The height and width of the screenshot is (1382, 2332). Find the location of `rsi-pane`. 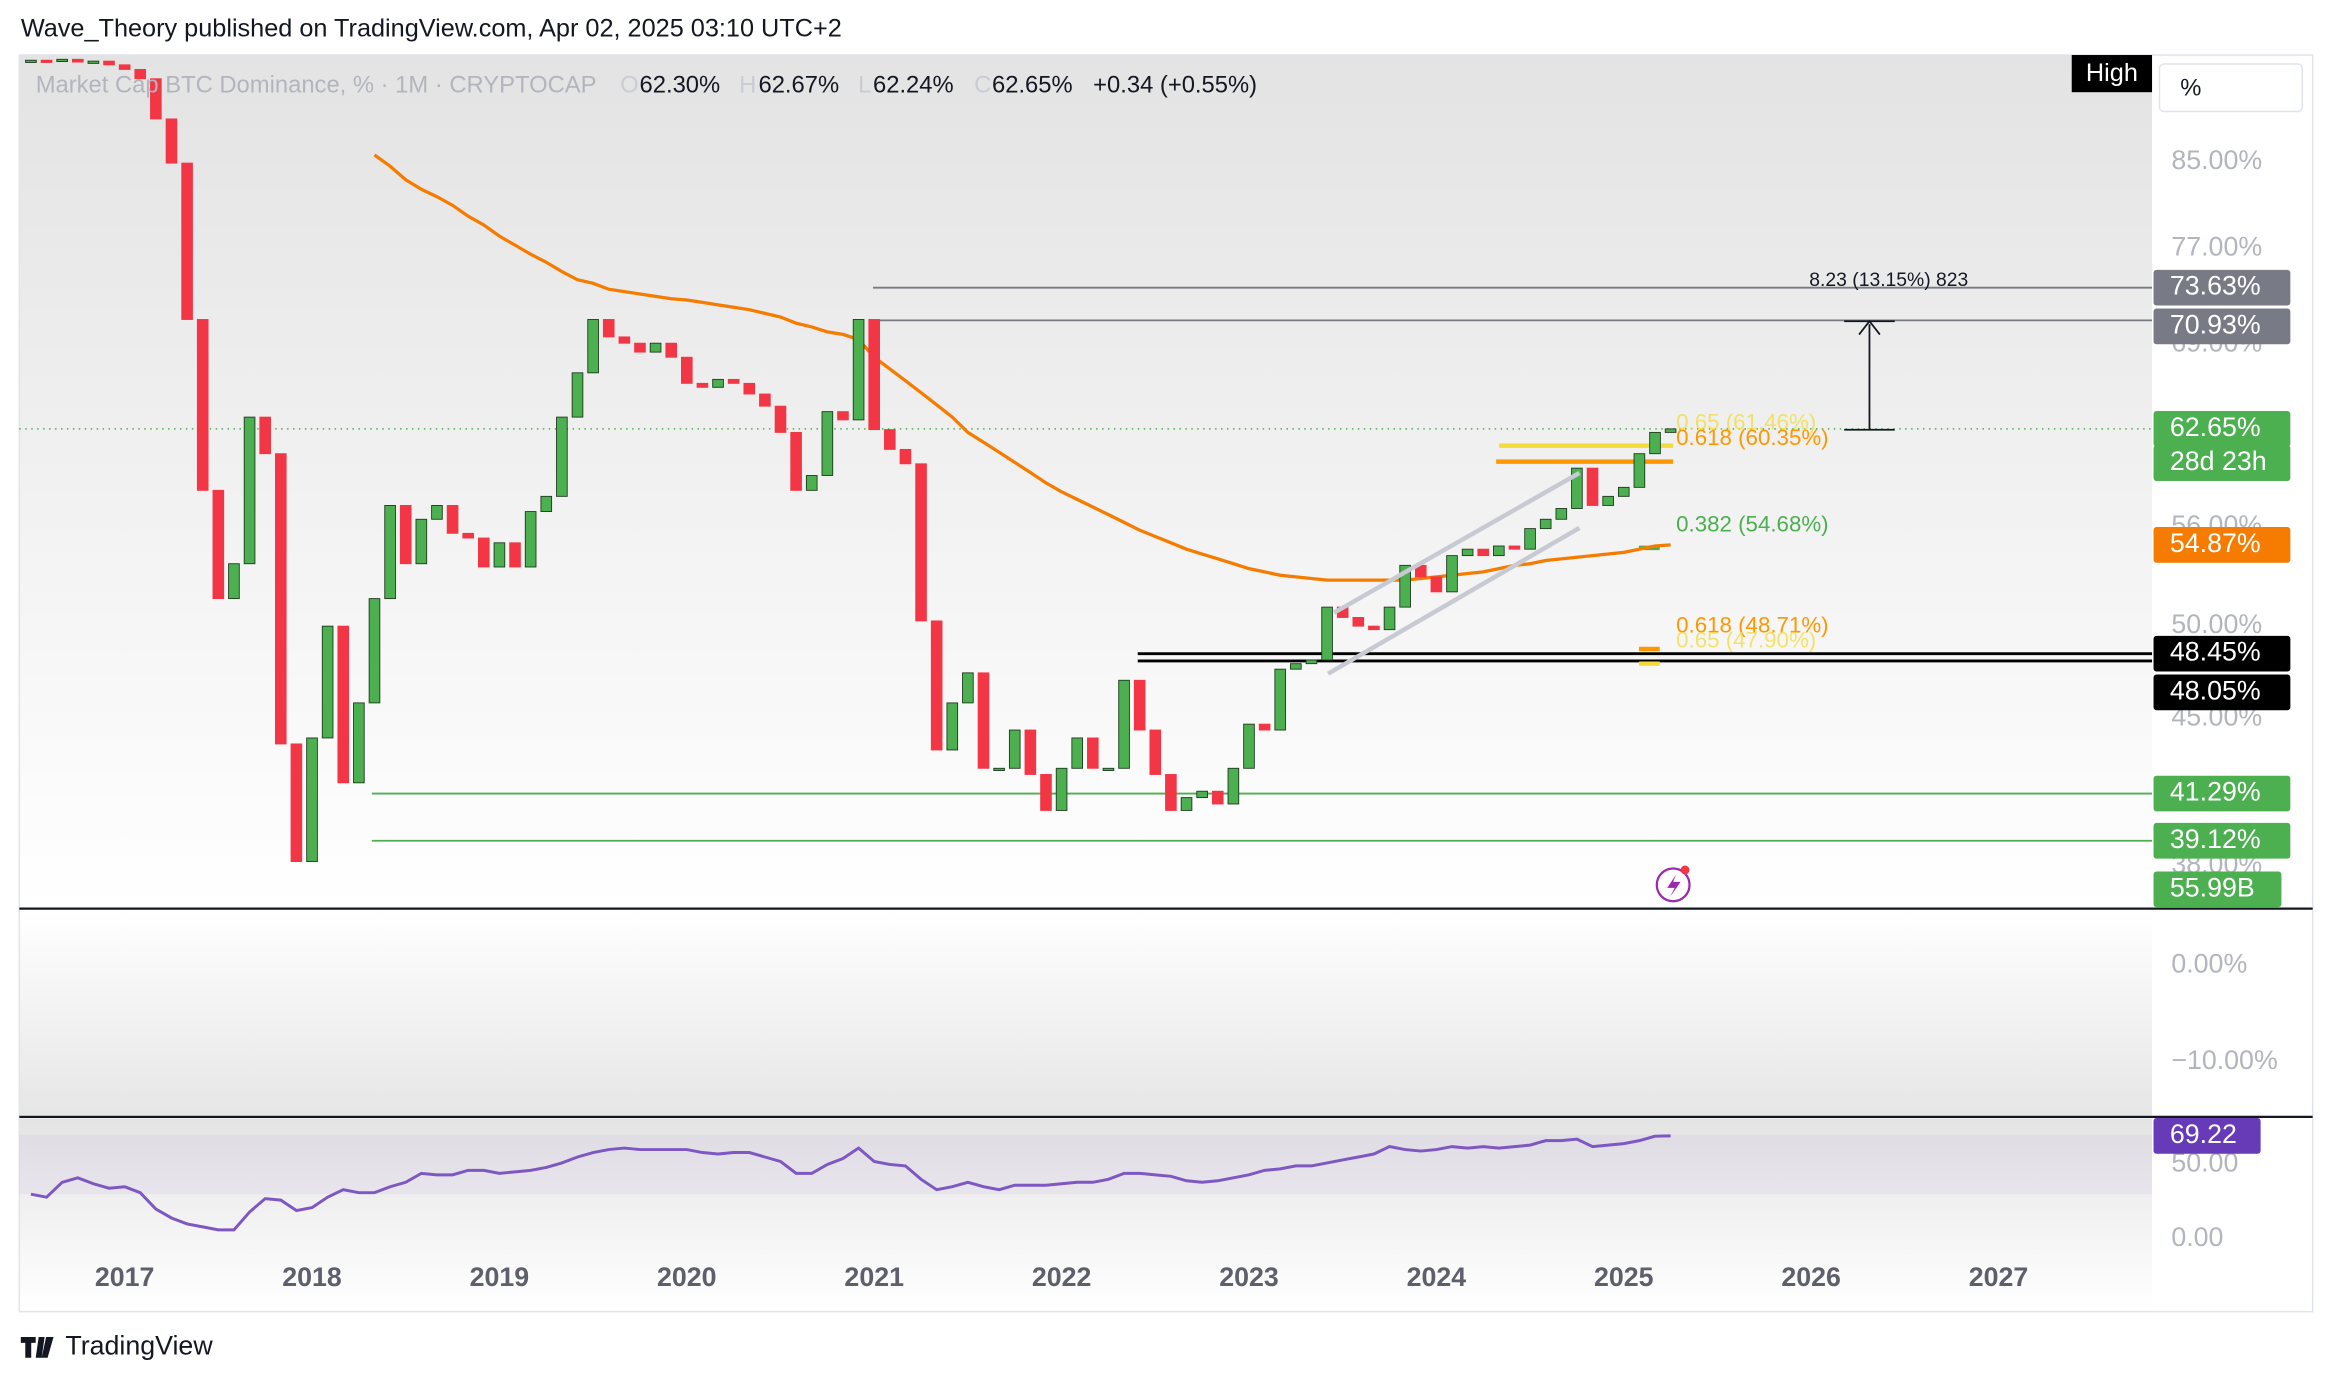

rsi-pane is located at coordinates (1086, 1213).